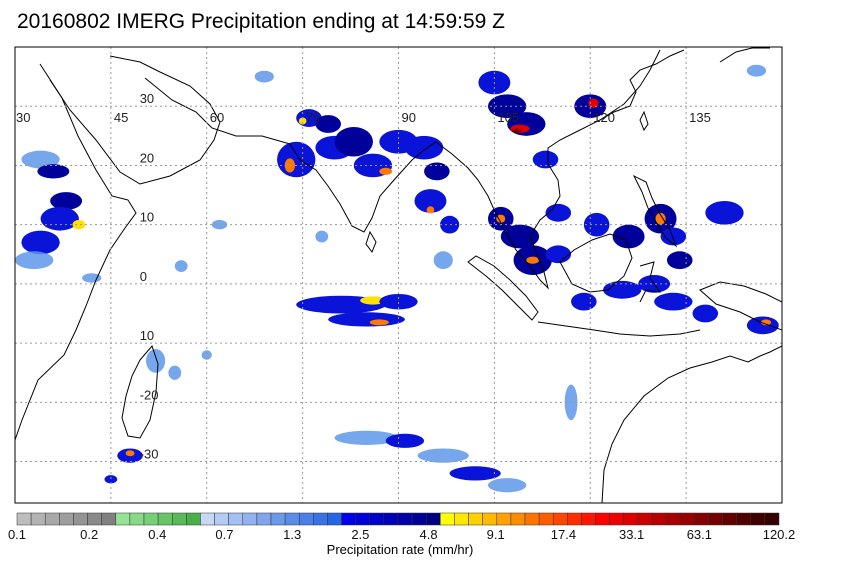 The image size is (865, 571). I want to click on colorbar-cells, so click(398, 519).